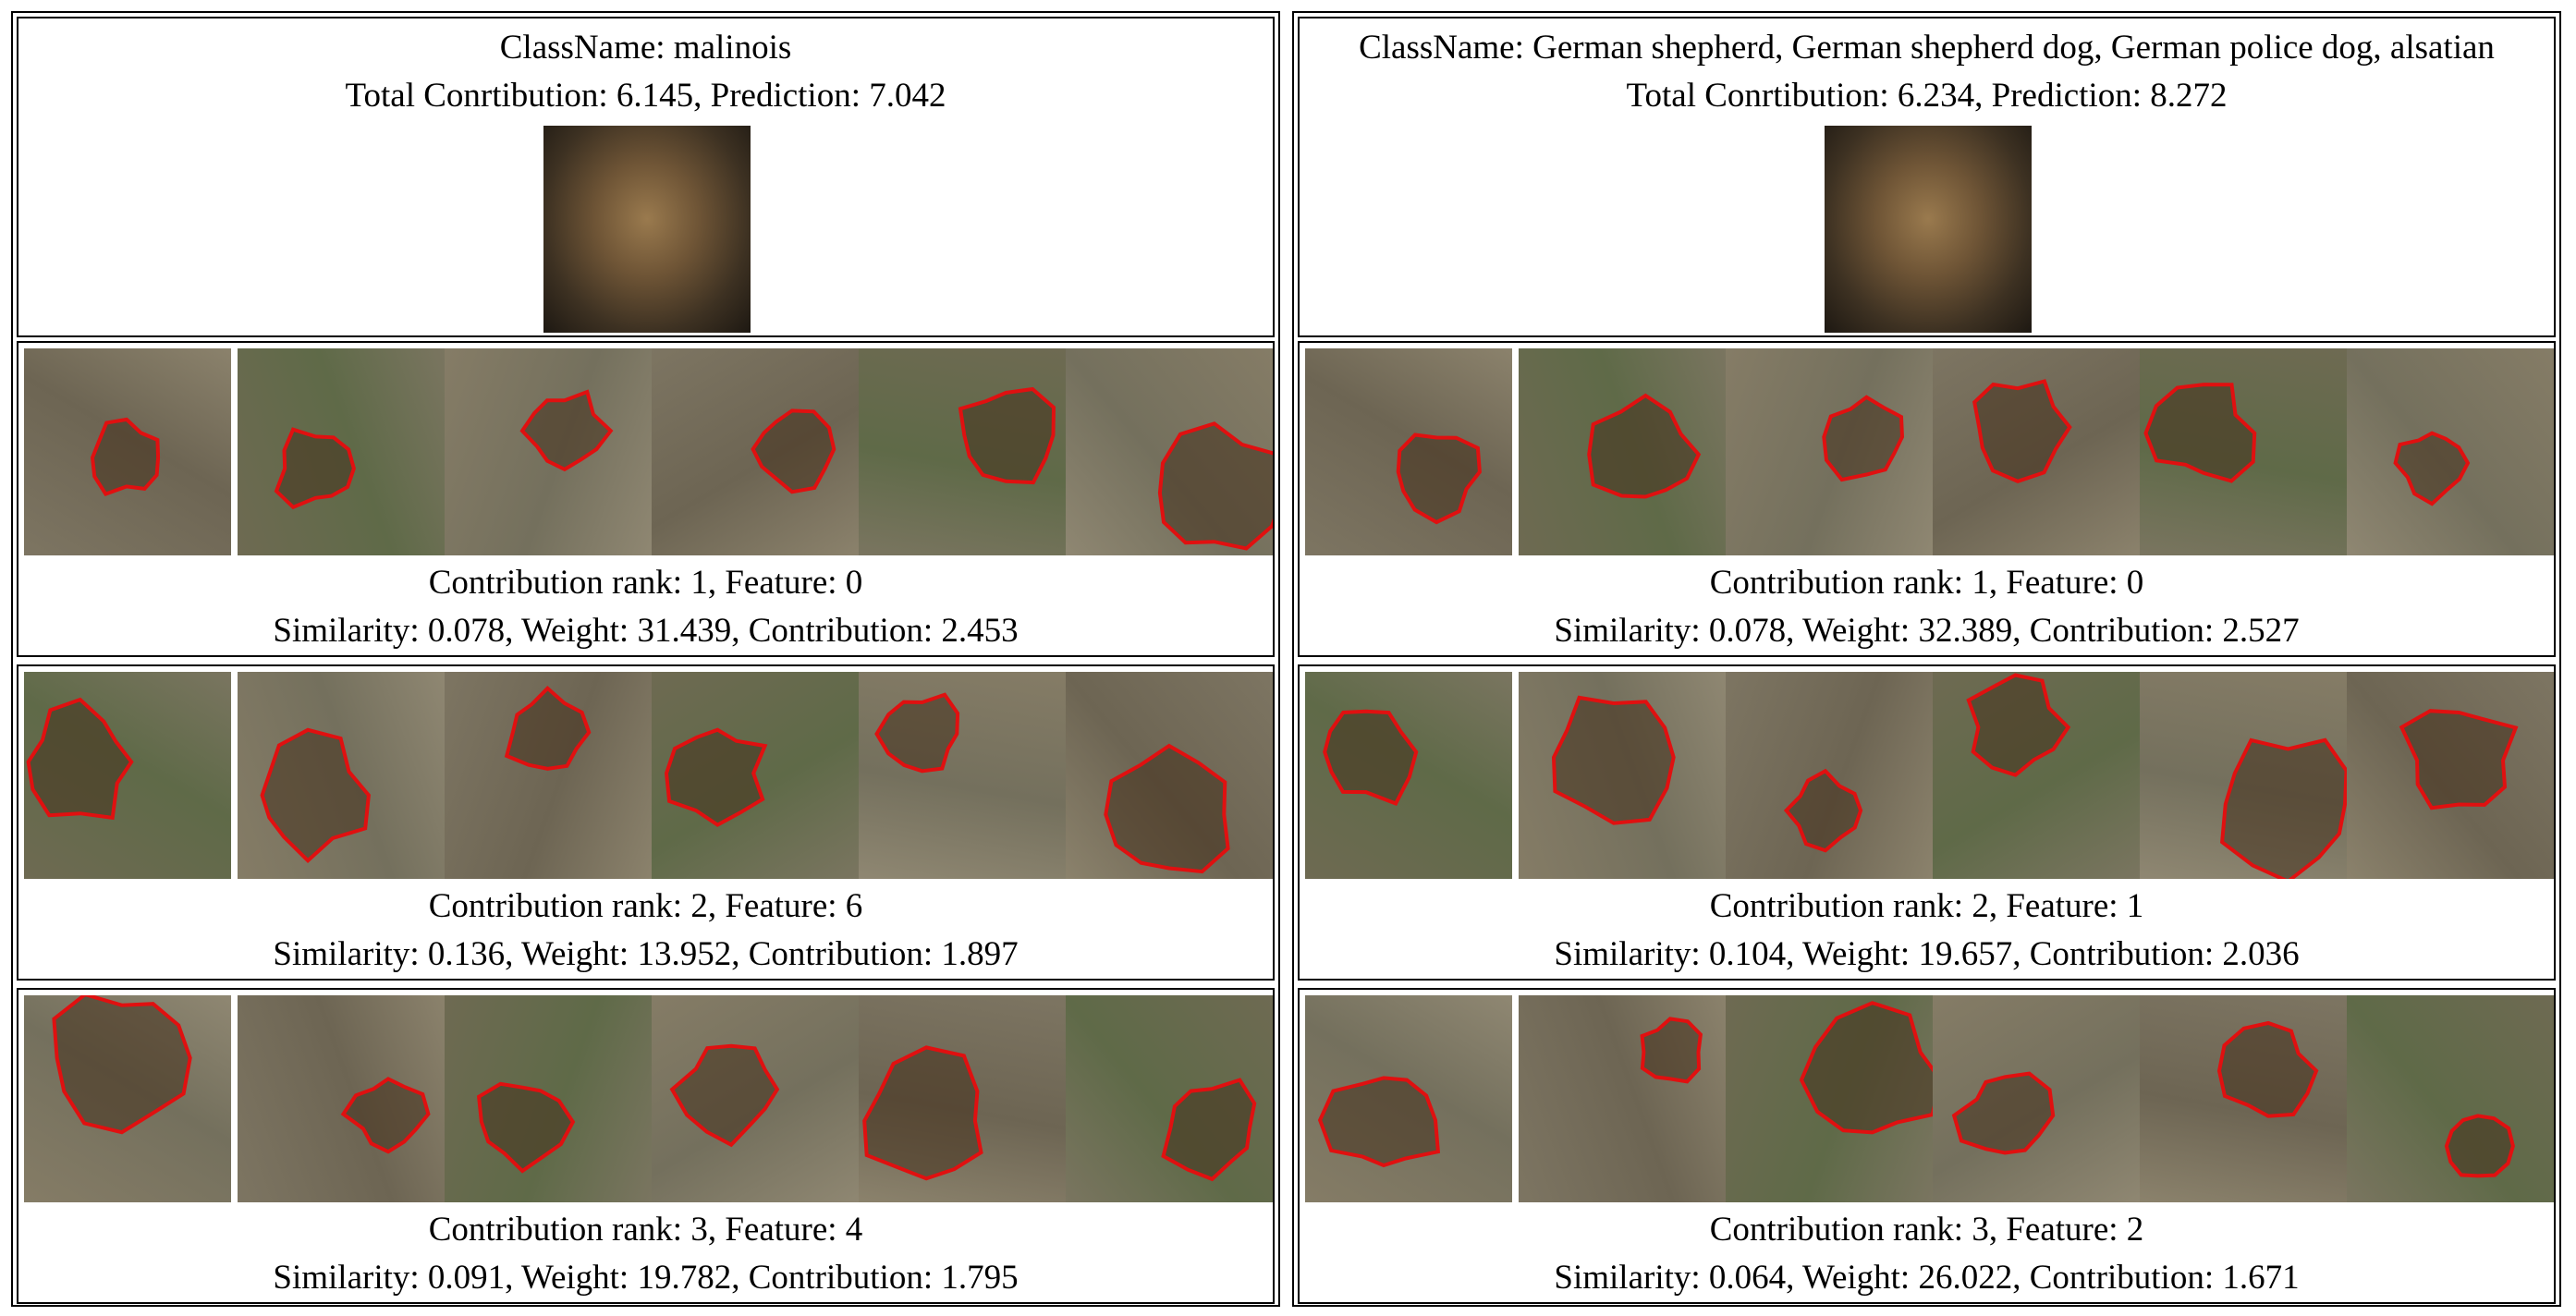  Describe the element at coordinates (1926, 1230) in the screenshot. I see `rank-label: Contribution rank: 3, Feature: 2` at that location.